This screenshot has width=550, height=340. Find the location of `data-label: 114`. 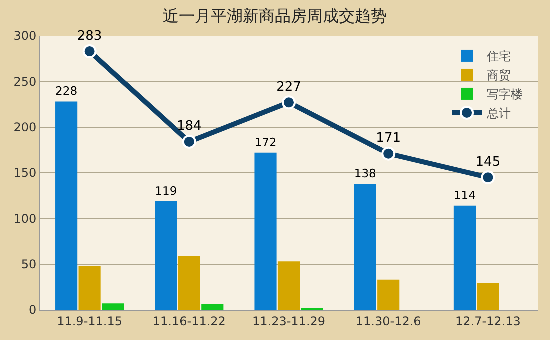

data-label: 114 is located at coordinates (465, 195).